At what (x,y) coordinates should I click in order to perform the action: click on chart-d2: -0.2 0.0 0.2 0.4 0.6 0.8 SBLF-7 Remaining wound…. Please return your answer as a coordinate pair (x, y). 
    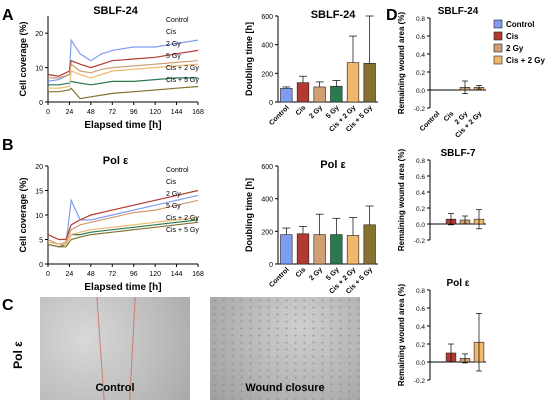
    Looking at the image, I should click on (441, 199).